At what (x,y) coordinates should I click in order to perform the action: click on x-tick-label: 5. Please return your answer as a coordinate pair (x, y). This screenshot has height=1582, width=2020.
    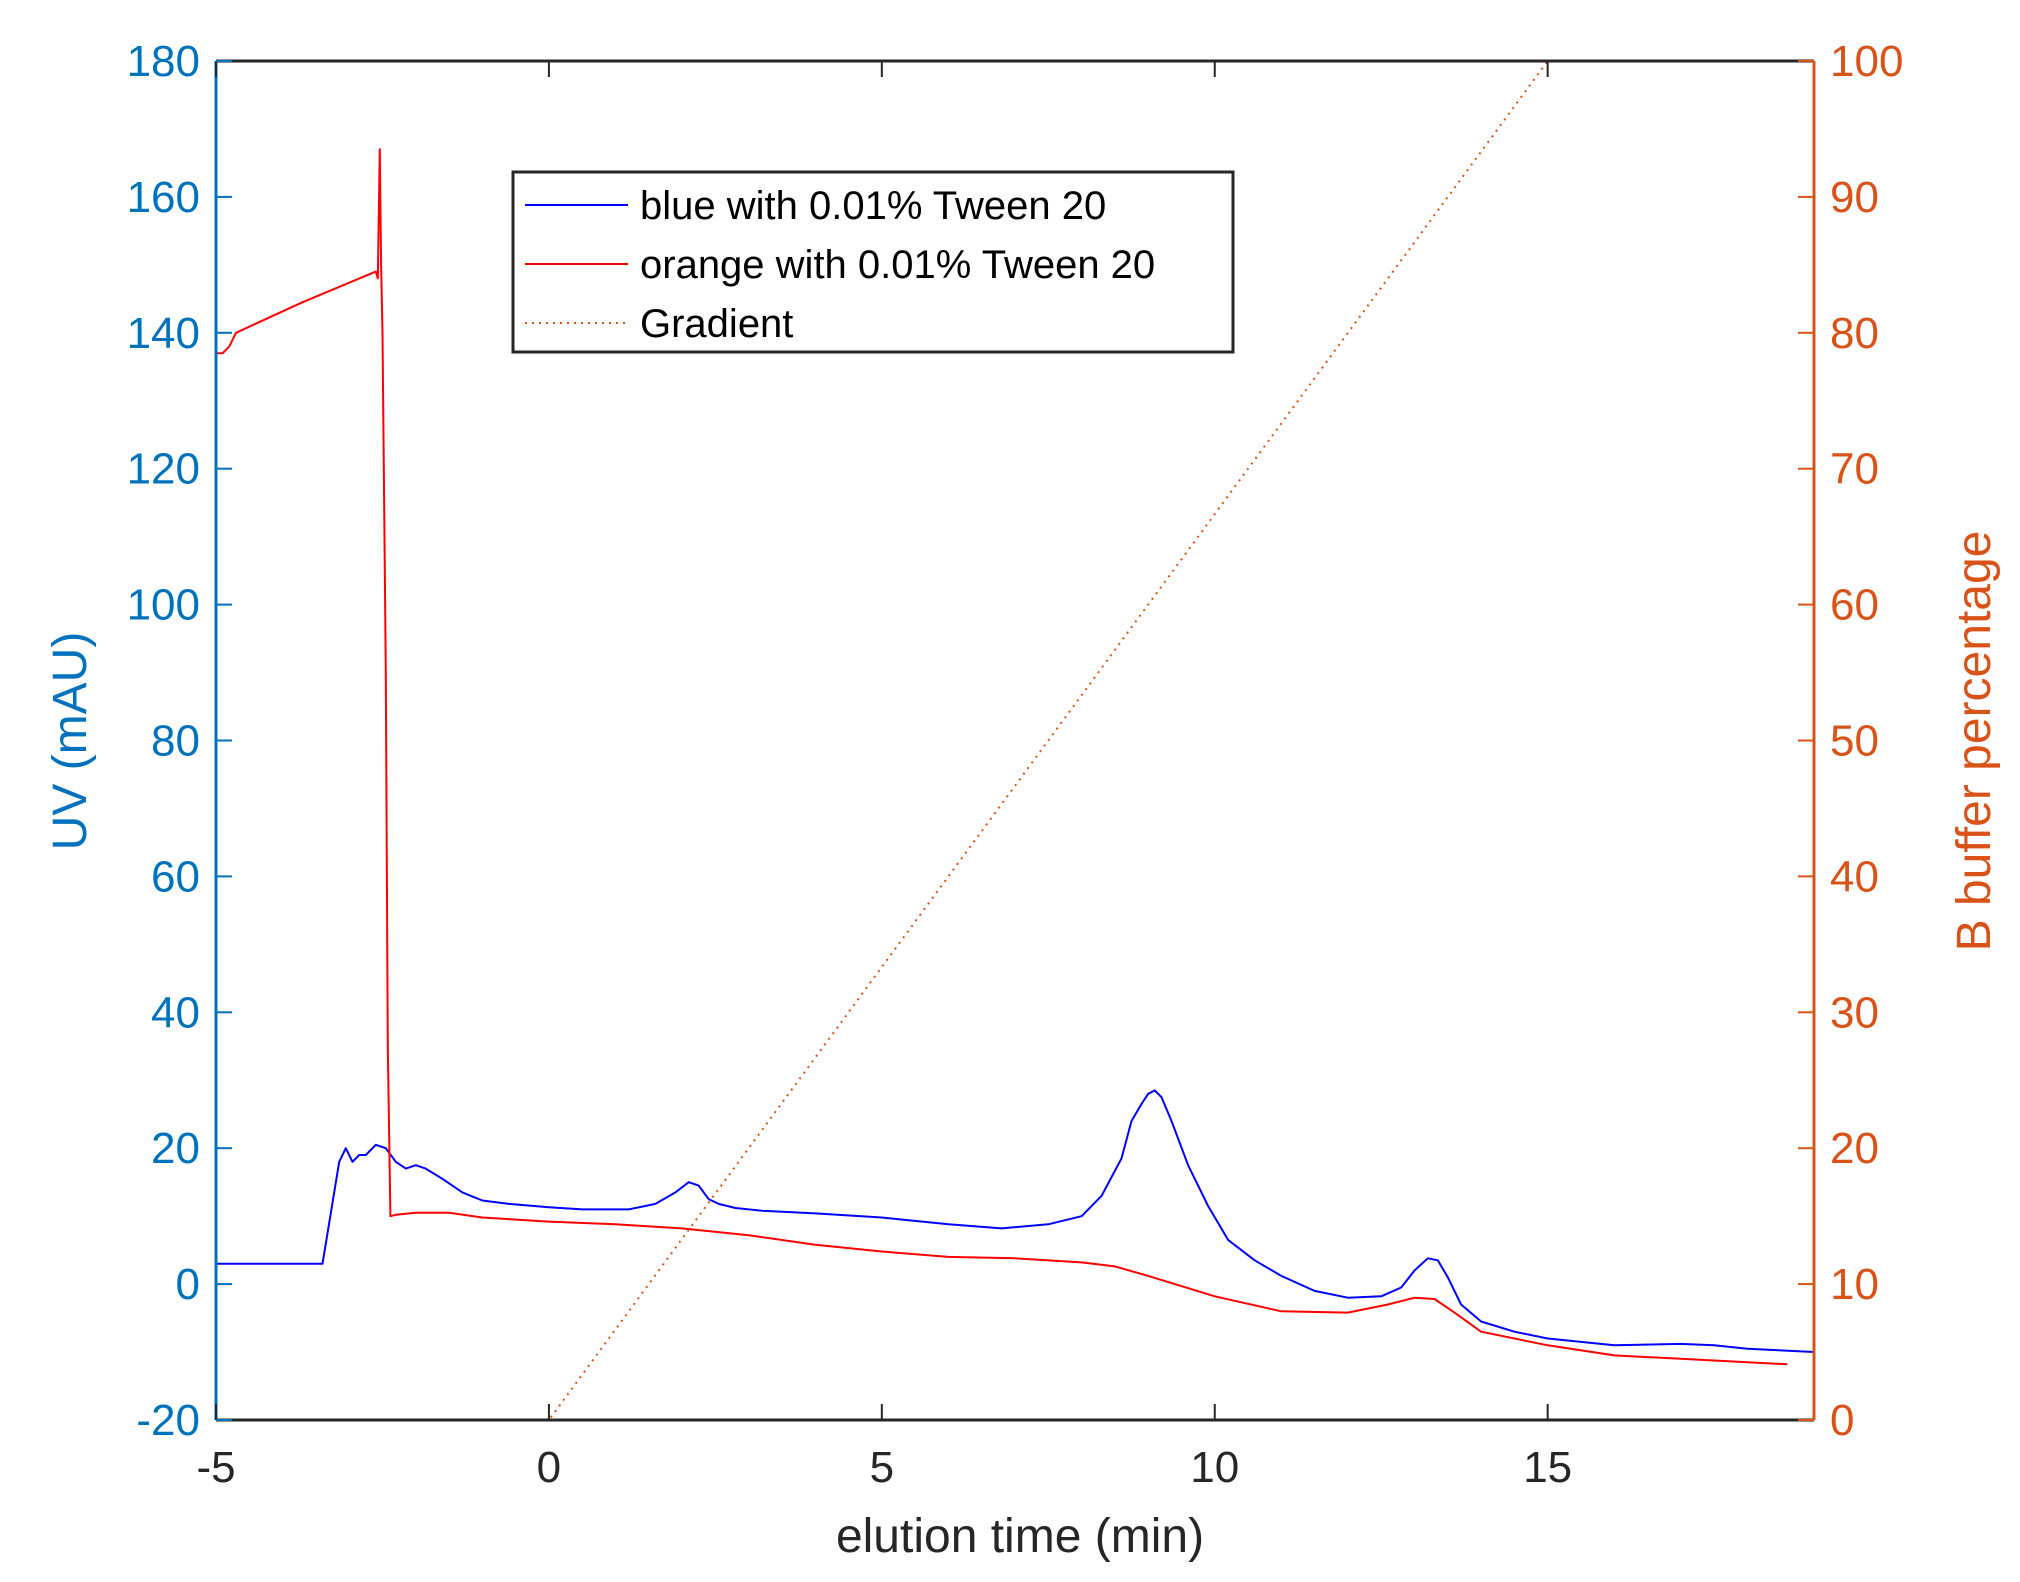
    Looking at the image, I should click on (882, 1467).